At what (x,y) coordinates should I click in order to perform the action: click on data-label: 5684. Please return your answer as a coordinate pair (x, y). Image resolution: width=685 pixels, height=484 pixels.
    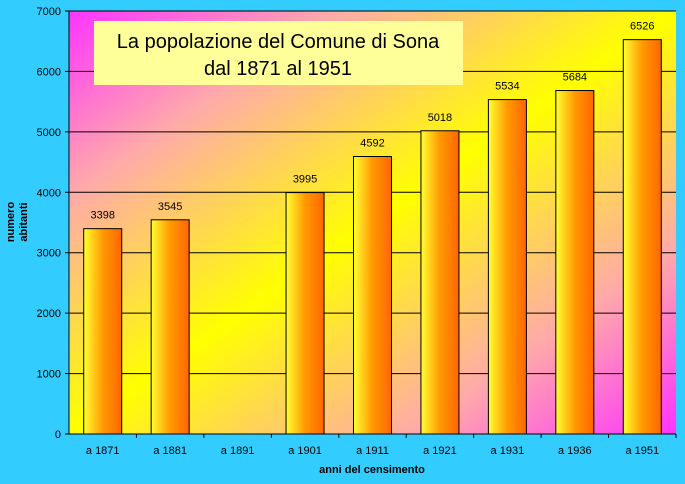
    Looking at the image, I should click on (575, 78).